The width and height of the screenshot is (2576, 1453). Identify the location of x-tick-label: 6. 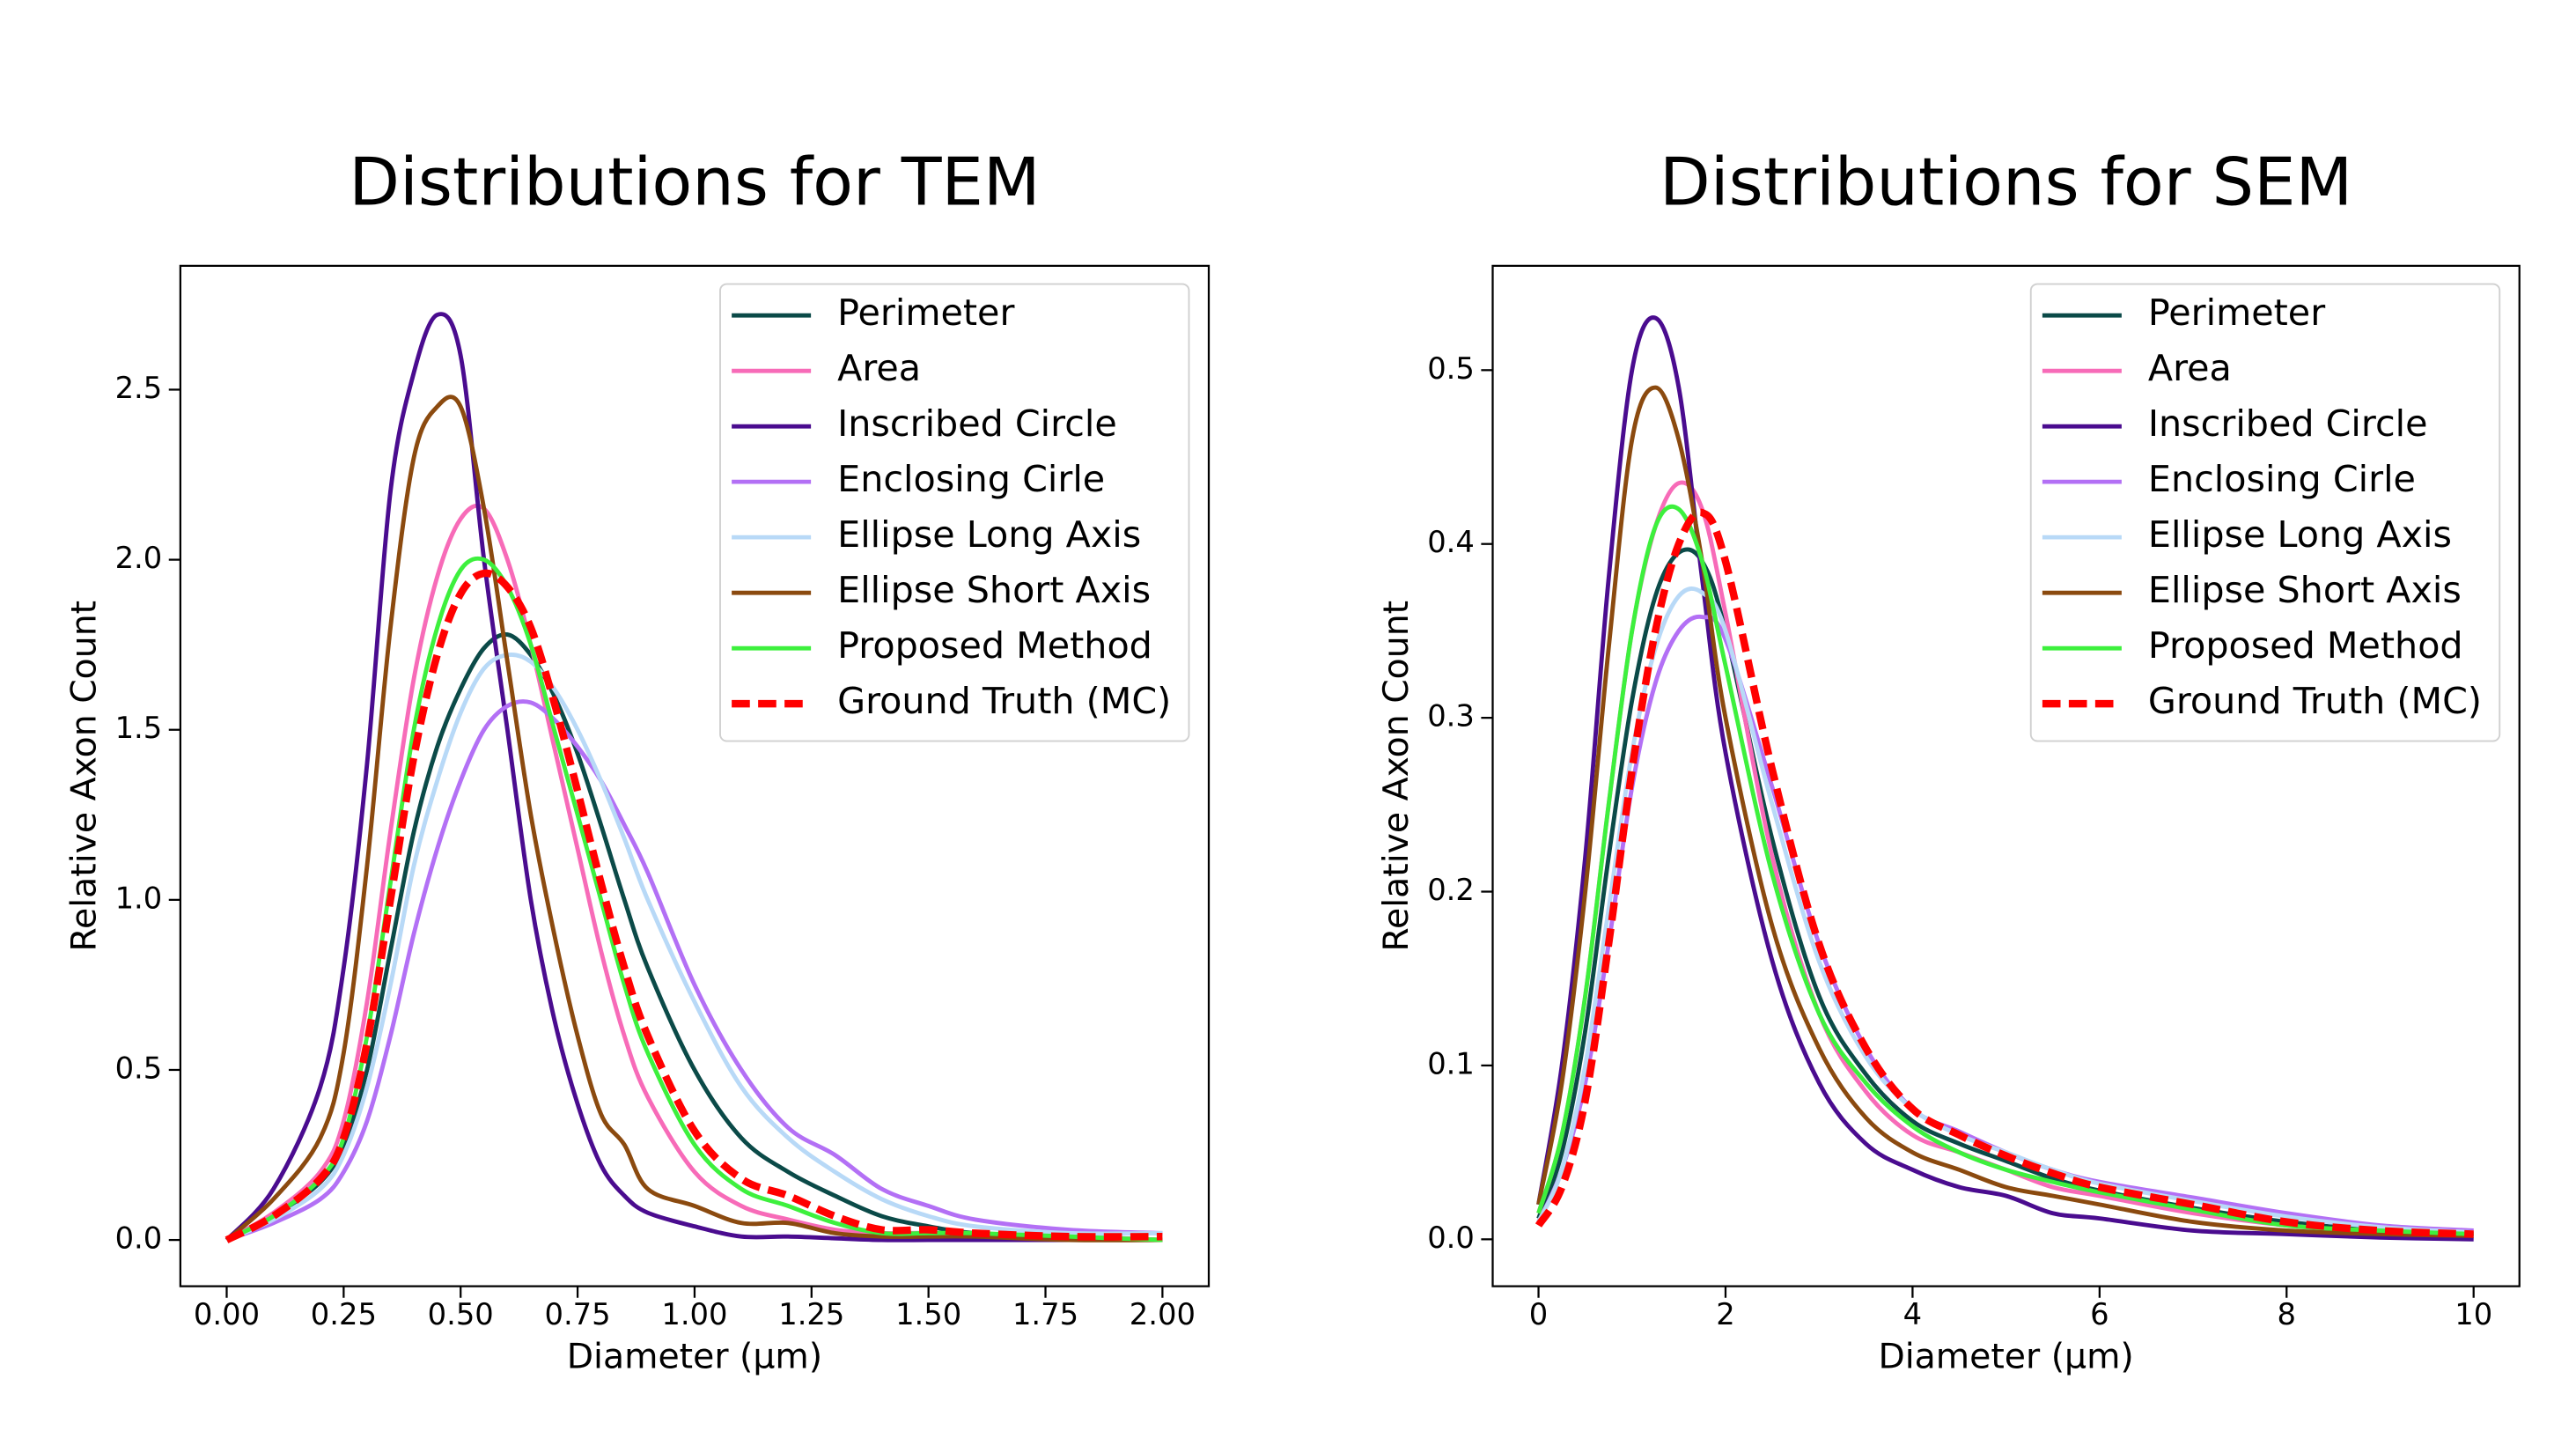
(2099, 1314).